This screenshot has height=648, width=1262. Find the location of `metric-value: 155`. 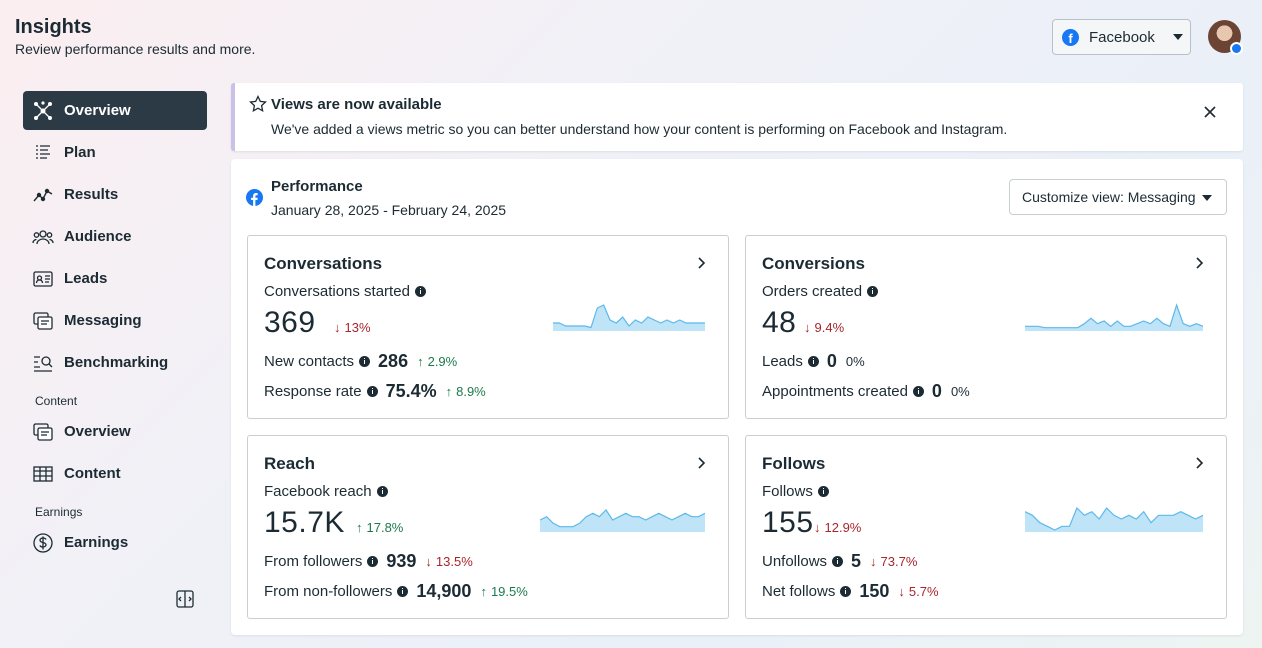

metric-value: 155 is located at coordinates (788, 522).